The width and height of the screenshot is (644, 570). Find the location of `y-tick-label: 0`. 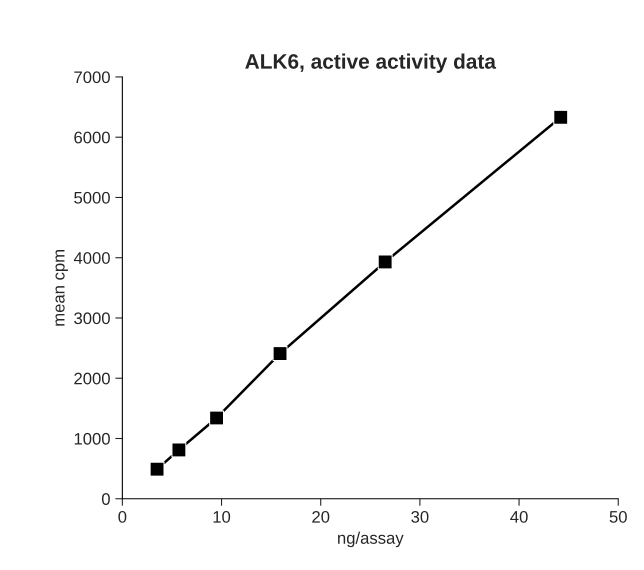

y-tick-label: 0 is located at coordinates (106, 499).